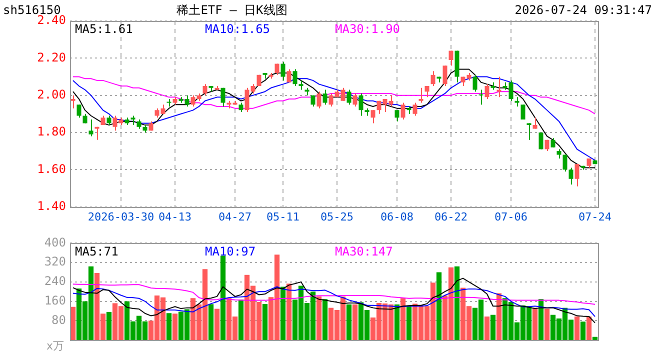 The image size is (660, 360). Describe the element at coordinates (51, 131) in the screenshot. I see `y-tick-label: 1.80` at that location.